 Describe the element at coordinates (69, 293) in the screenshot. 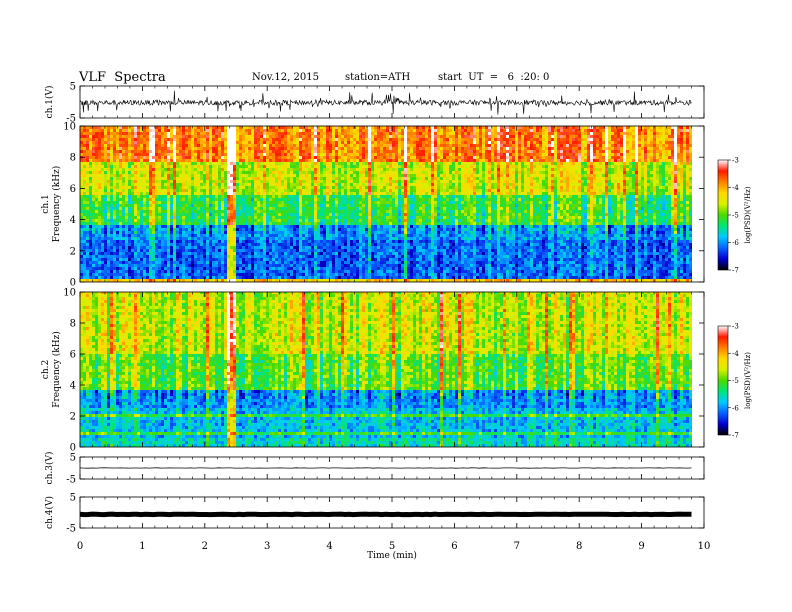

I see `y-tick-label: 10` at that location.